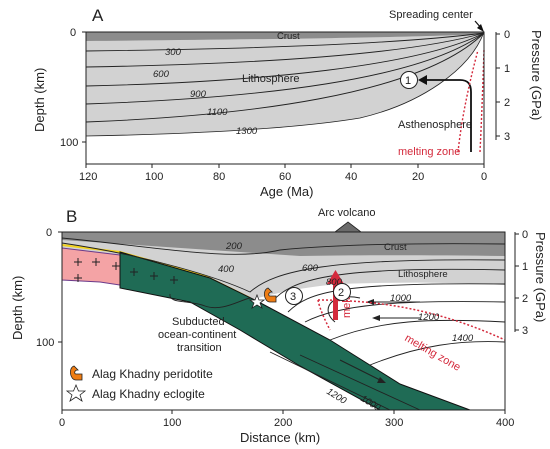 The width and height of the screenshot is (550, 449). I want to click on isotherm-600-a, so click(285, 50).